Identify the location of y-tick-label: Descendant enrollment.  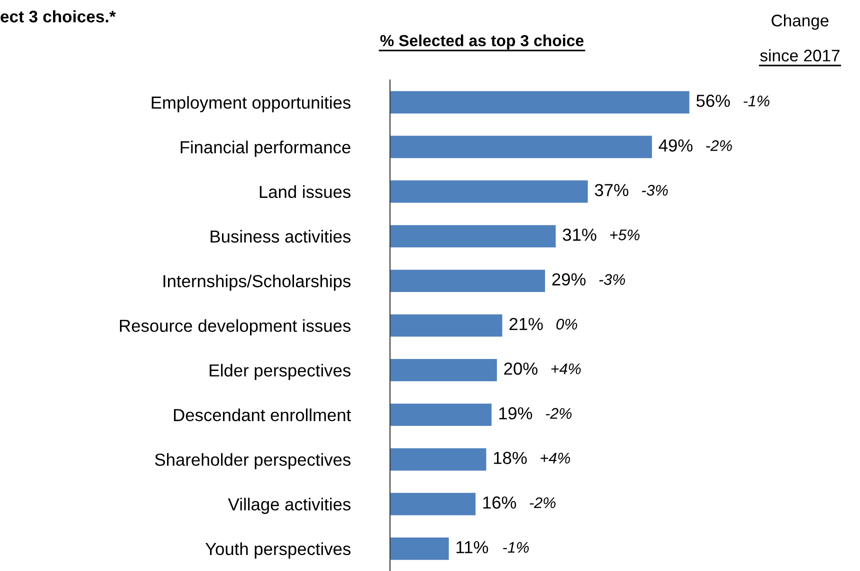
(262, 415).